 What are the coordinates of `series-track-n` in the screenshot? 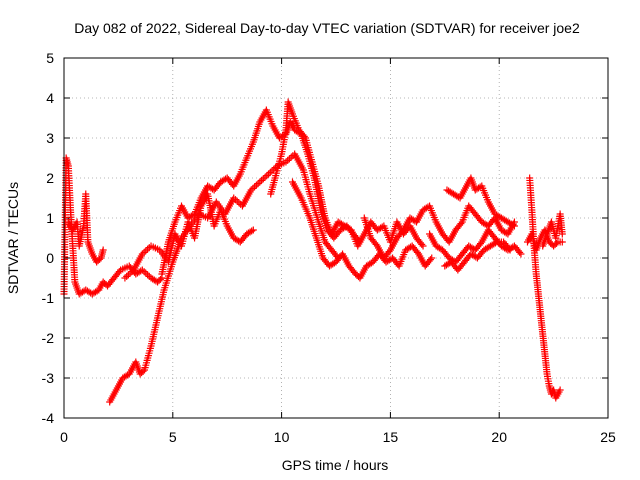 It's located at (552, 230).